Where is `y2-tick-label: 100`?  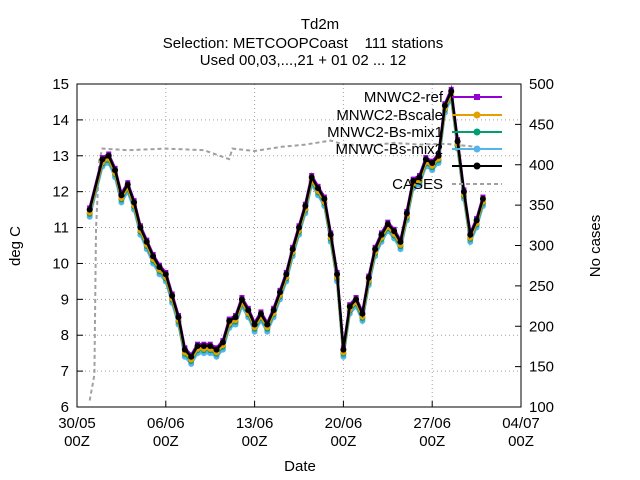
y2-tick-label: 100 is located at coordinates (541, 407).